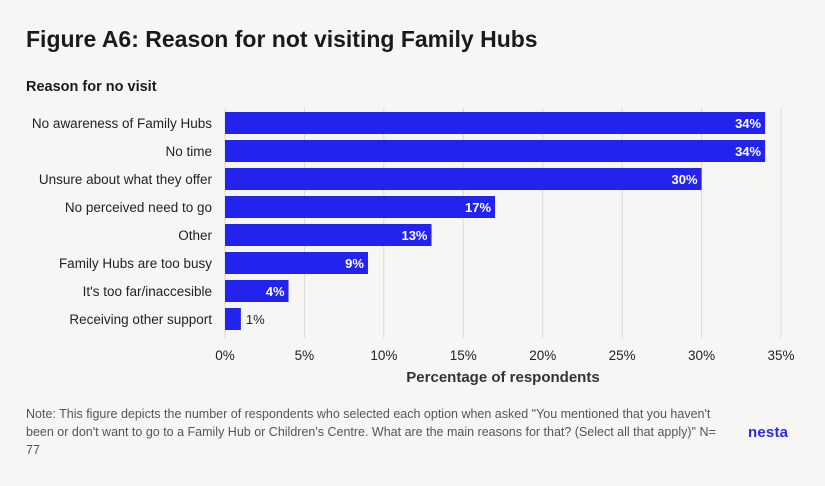 The width and height of the screenshot is (825, 486). Describe the element at coordinates (503, 377) in the screenshot. I see `x-axis-label: Percentage of respondents` at that location.